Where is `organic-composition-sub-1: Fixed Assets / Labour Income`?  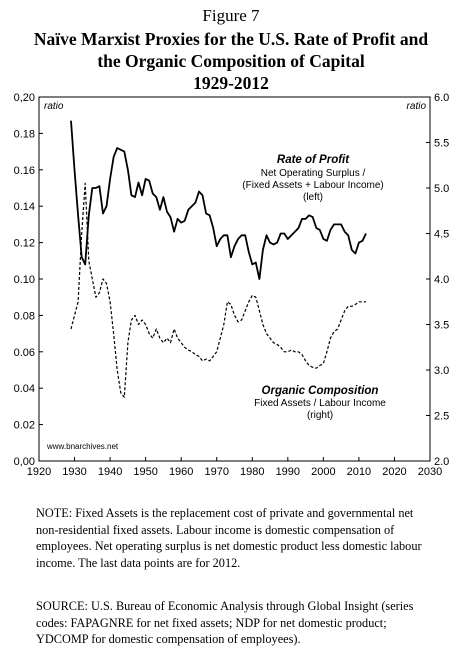
organic-composition-sub-1: Fixed Assets / Labour Income is located at coordinates (320, 403).